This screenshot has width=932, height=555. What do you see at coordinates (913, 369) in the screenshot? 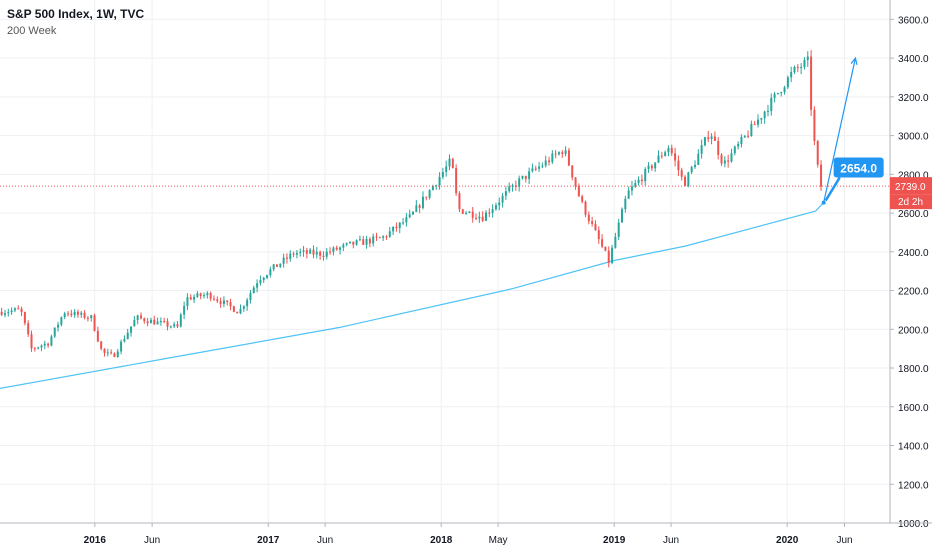
I see `y-tick-label: 1800.0` at bounding box center [913, 369].